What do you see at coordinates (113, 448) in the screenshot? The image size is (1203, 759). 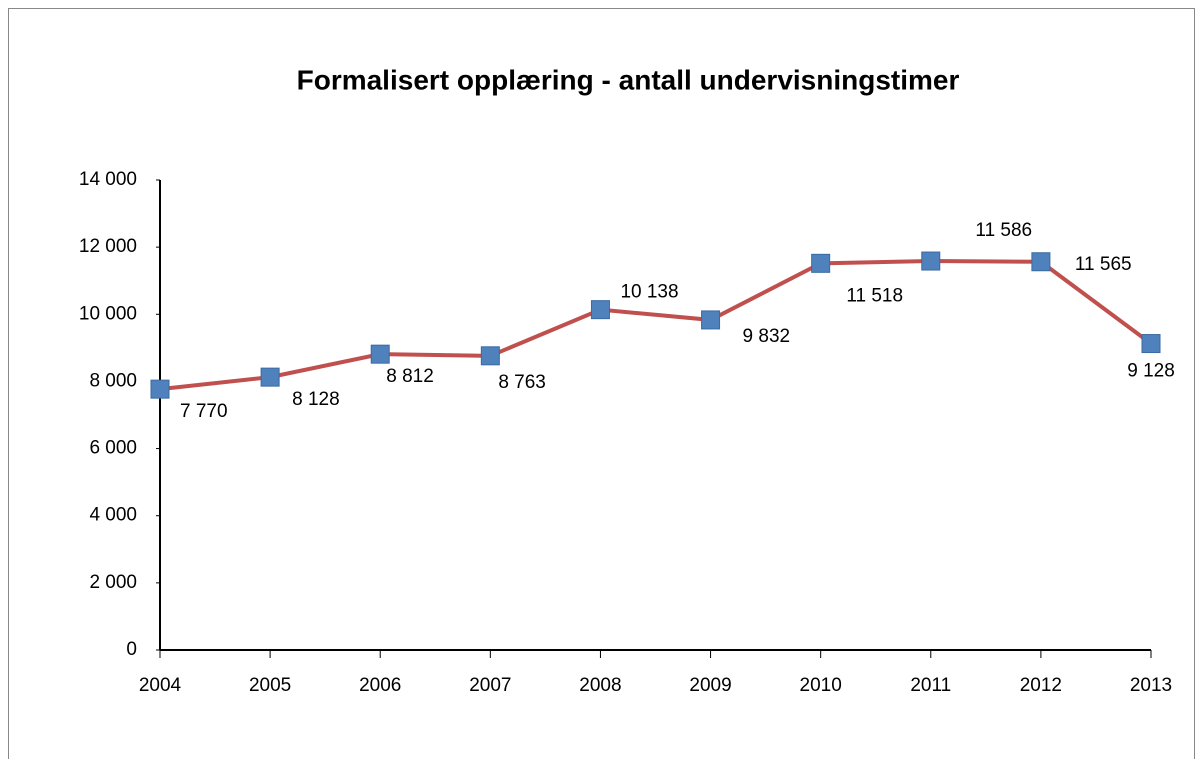 I see `y-tick-label: 6 000` at bounding box center [113, 448].